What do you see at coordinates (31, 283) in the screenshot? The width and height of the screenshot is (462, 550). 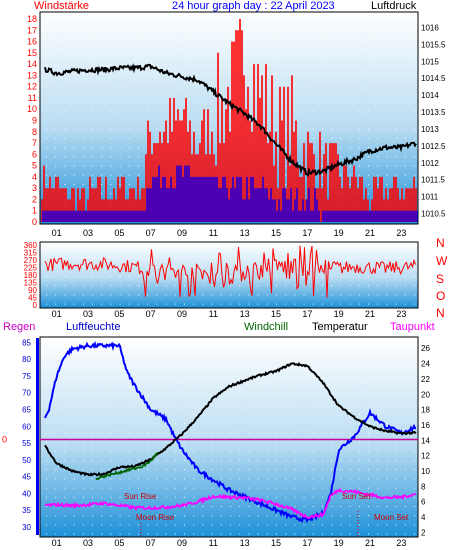 I see `direction-y-tick-label: 135` at bounding box center [31, 283].